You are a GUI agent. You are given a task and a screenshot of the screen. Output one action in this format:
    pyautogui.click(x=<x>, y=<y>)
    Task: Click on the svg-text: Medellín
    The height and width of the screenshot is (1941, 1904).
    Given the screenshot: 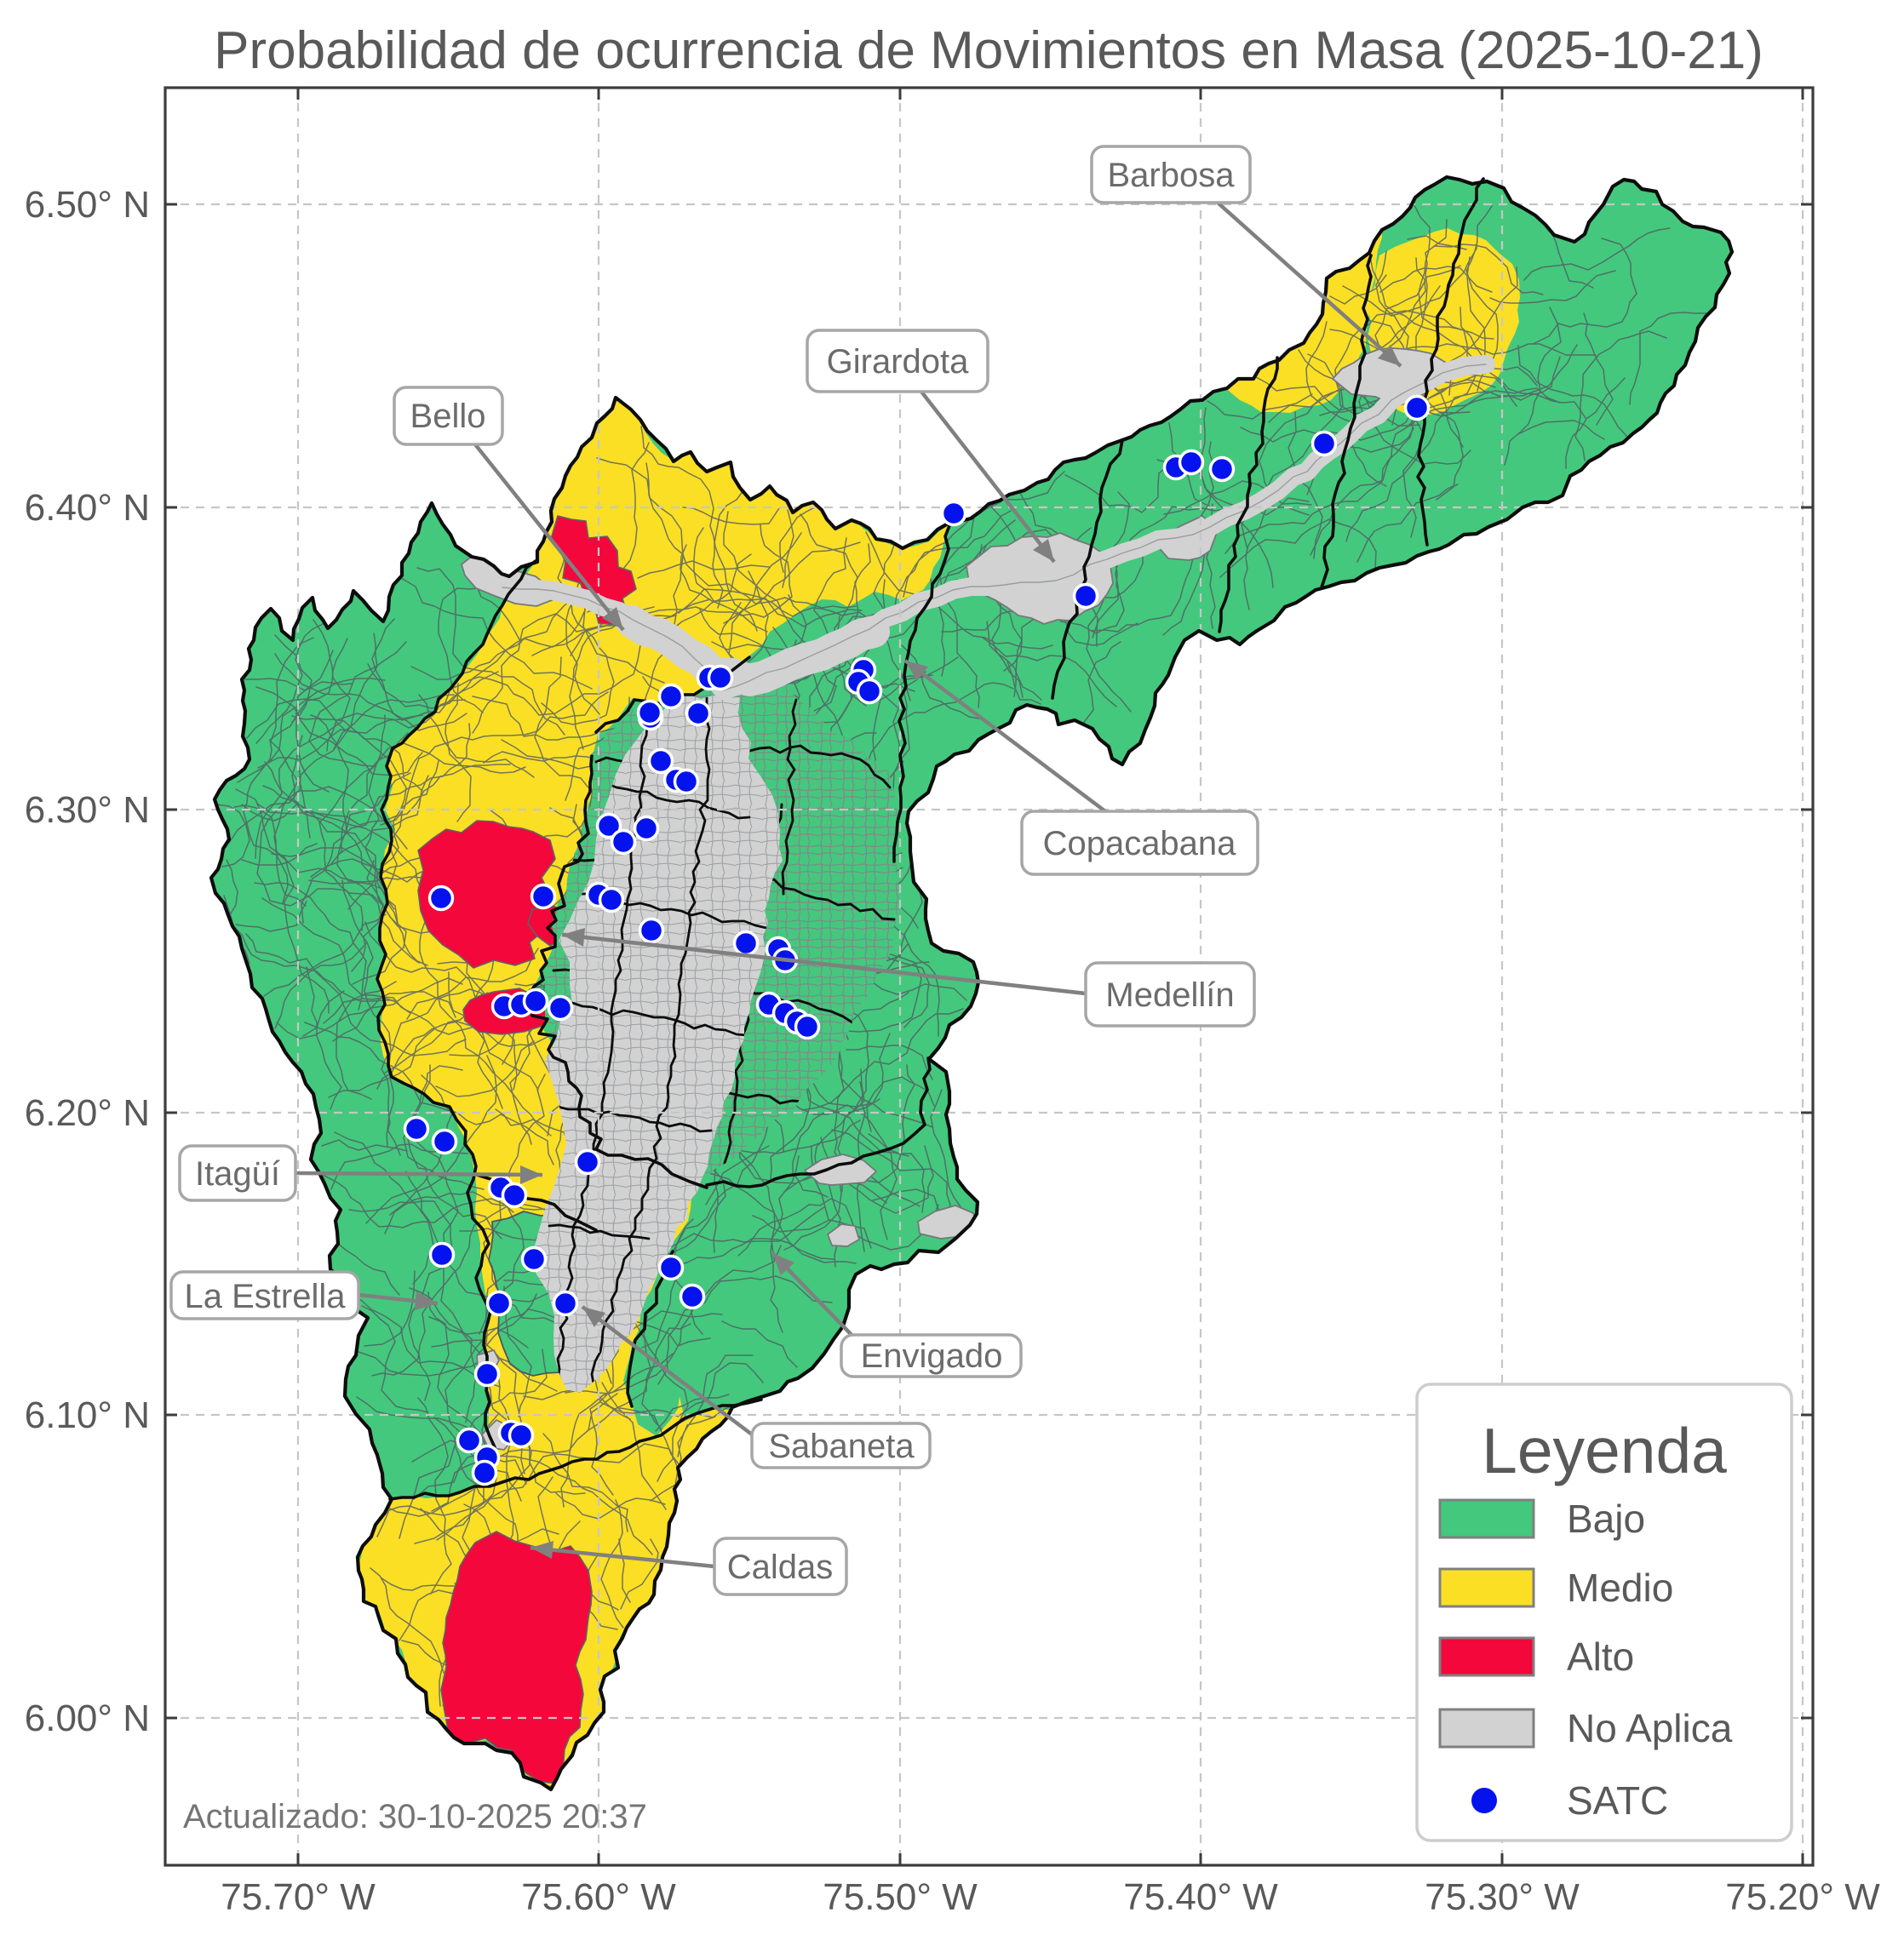 What is the action you would take?
    pyautogui.click(x=1170, y=995)
    